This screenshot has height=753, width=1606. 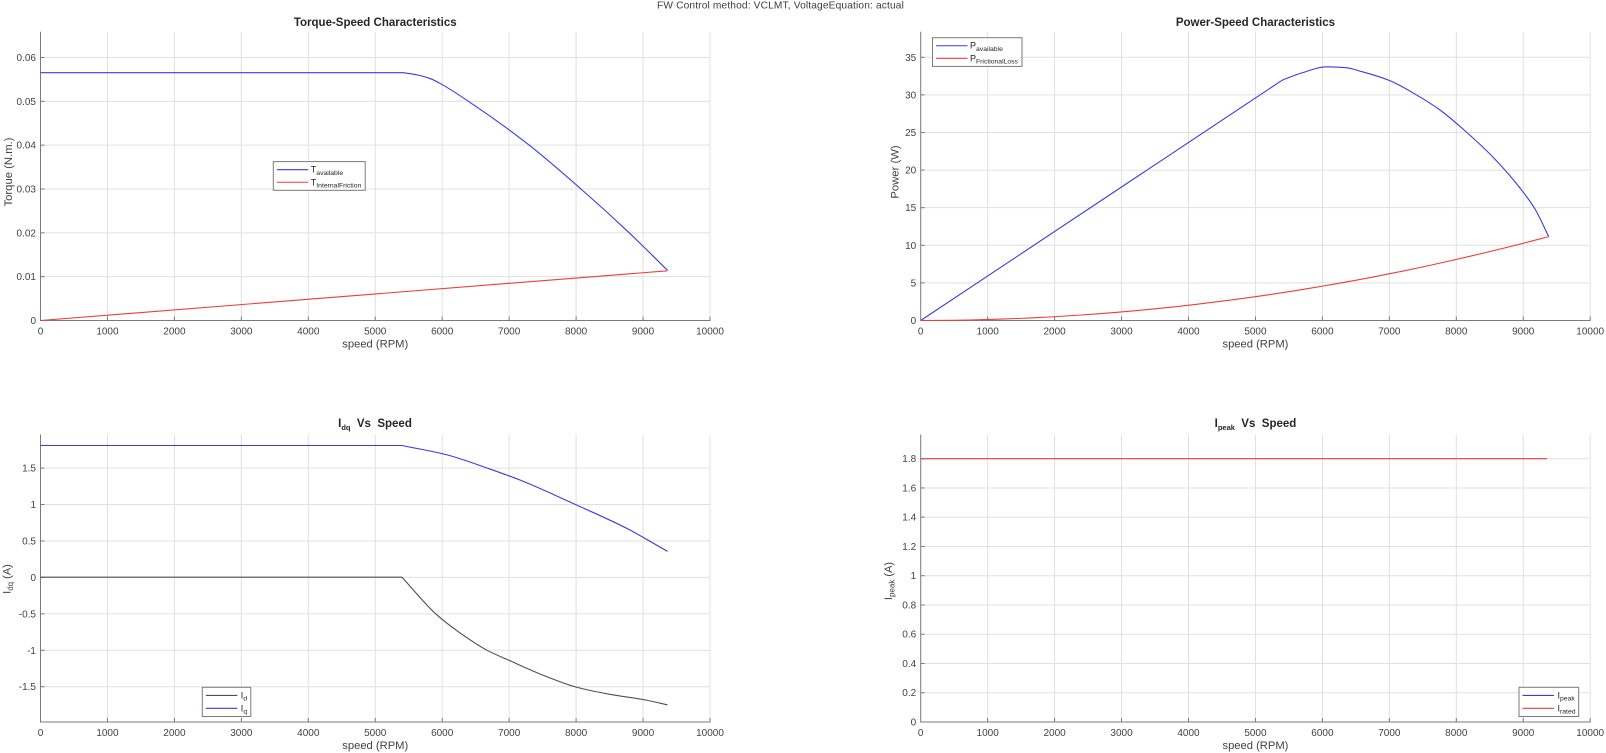 I want to click on svg-text: 0.5, so click(x=29, y=541).